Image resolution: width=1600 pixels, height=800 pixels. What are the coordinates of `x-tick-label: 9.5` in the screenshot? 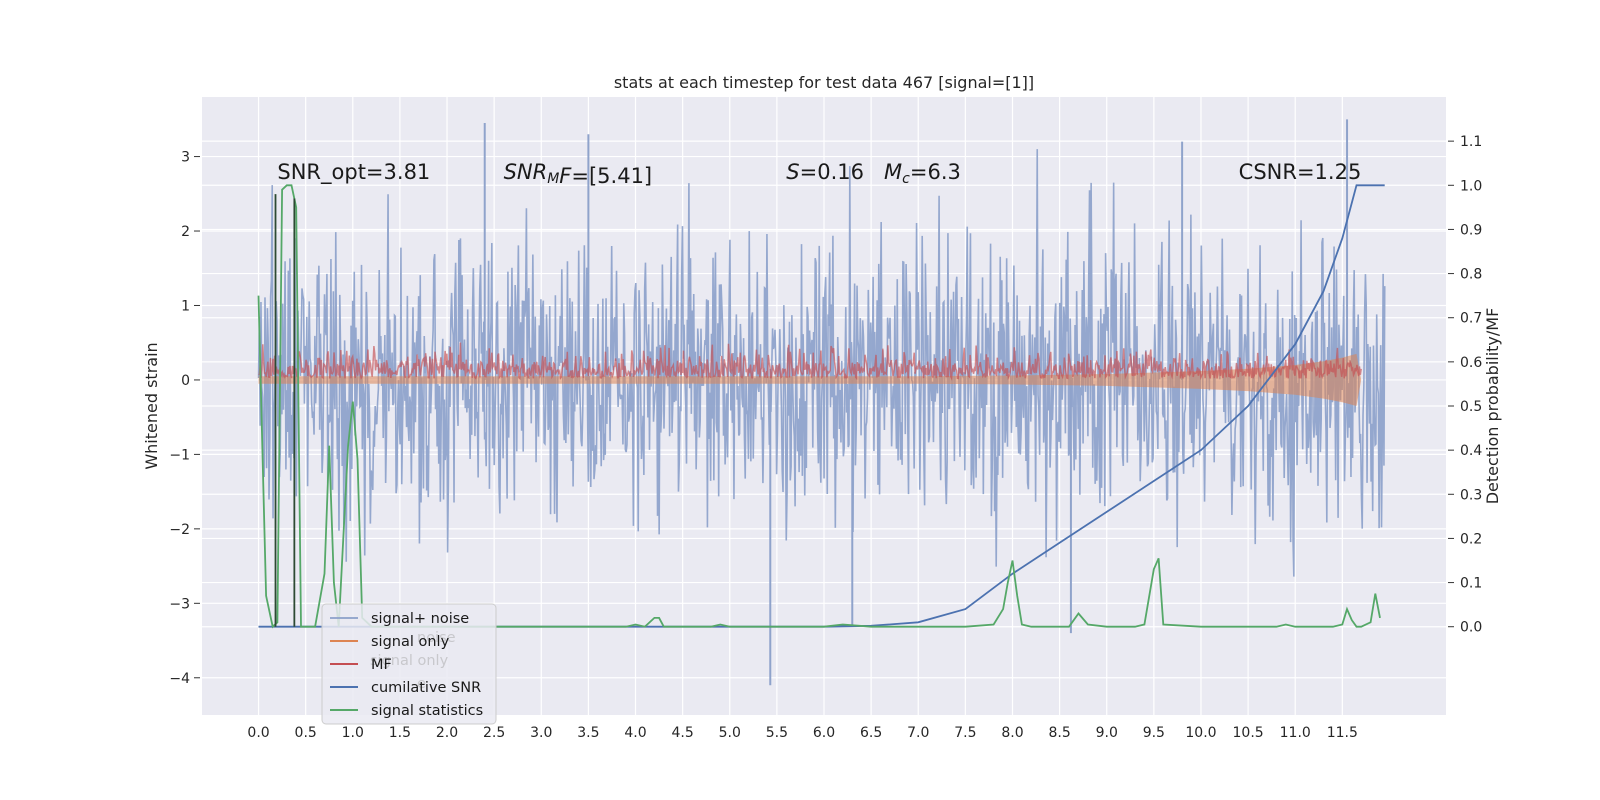 It's located at (1154, 733).